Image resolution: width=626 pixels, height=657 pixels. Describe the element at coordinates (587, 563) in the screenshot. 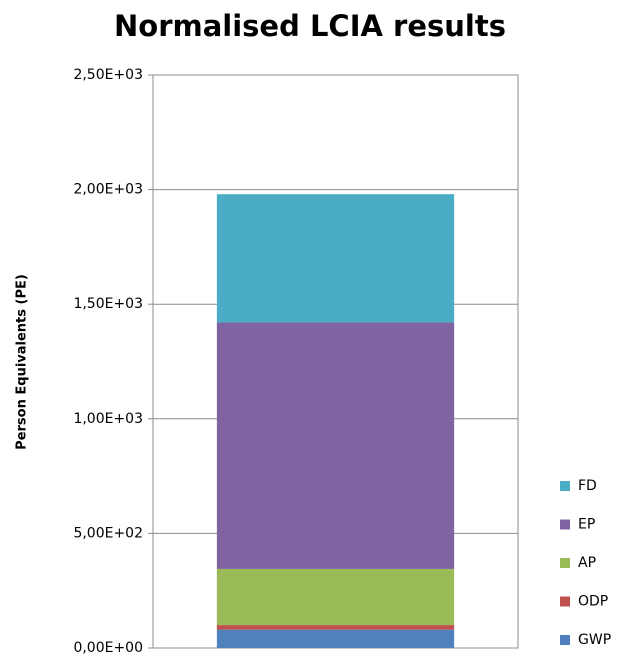

I see `legend-label: AP` at that location.